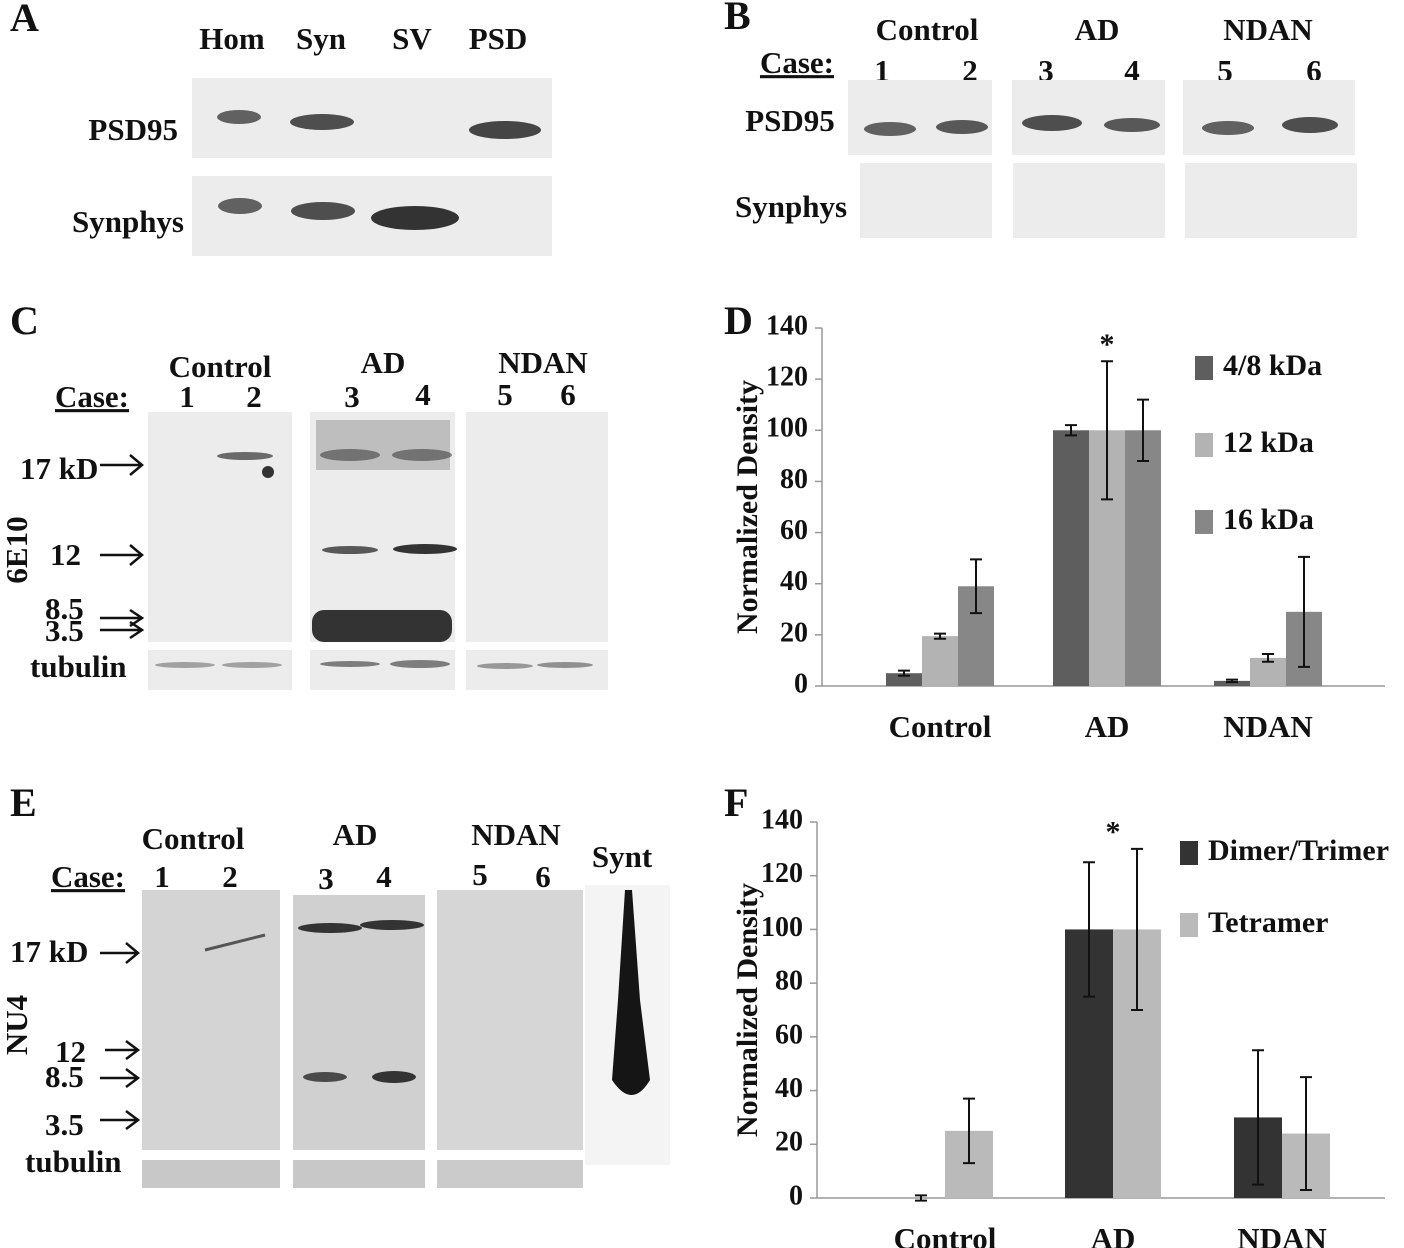 This screenshot has height=1248, width=1404. I want to click on lane-label: SV, so click(412, 38).